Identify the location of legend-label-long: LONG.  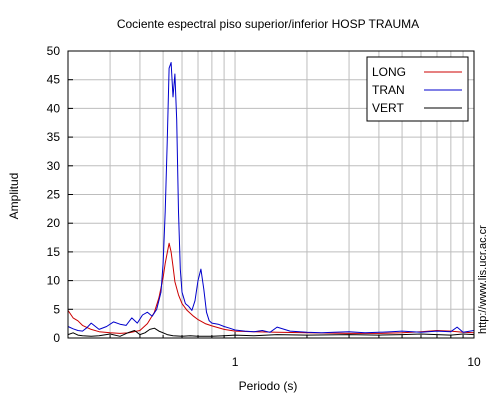
(389, 72).